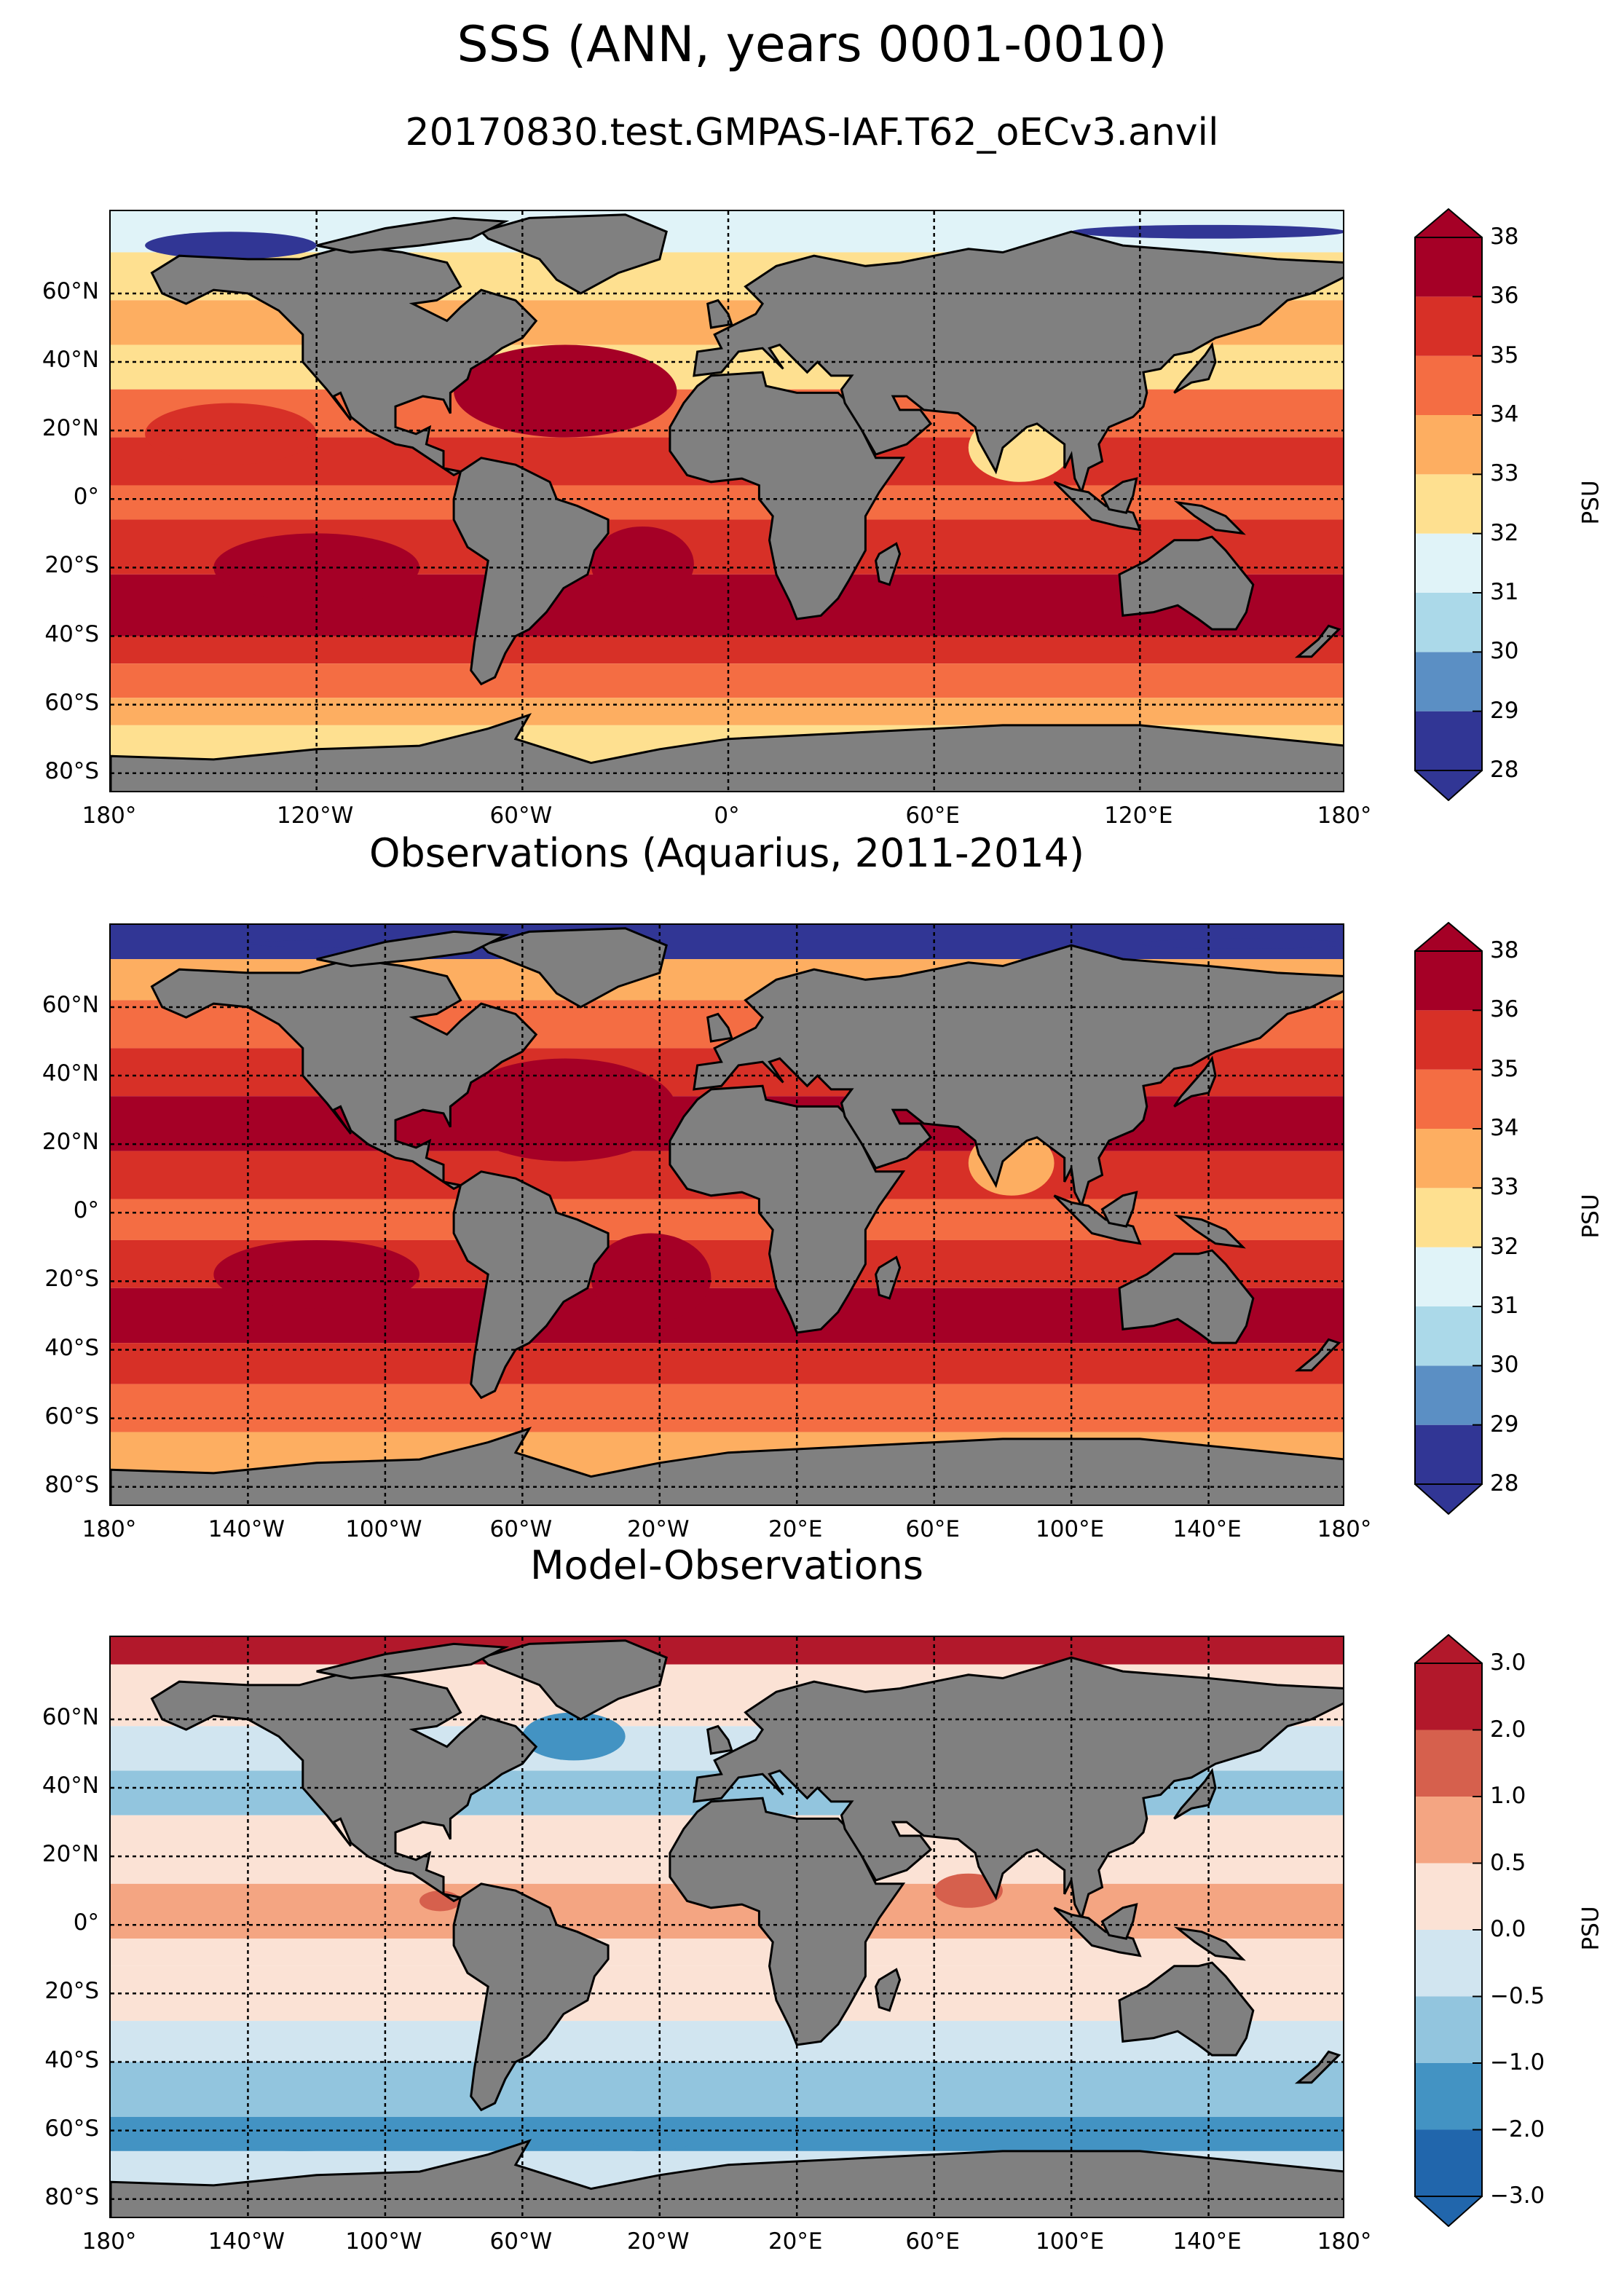 This screenshot has height=2283, width=1624. What do you see at coordinates (727, 2178) in the screenshot?
I see `landmass-antarctica` at bounding box center [727, 2178].